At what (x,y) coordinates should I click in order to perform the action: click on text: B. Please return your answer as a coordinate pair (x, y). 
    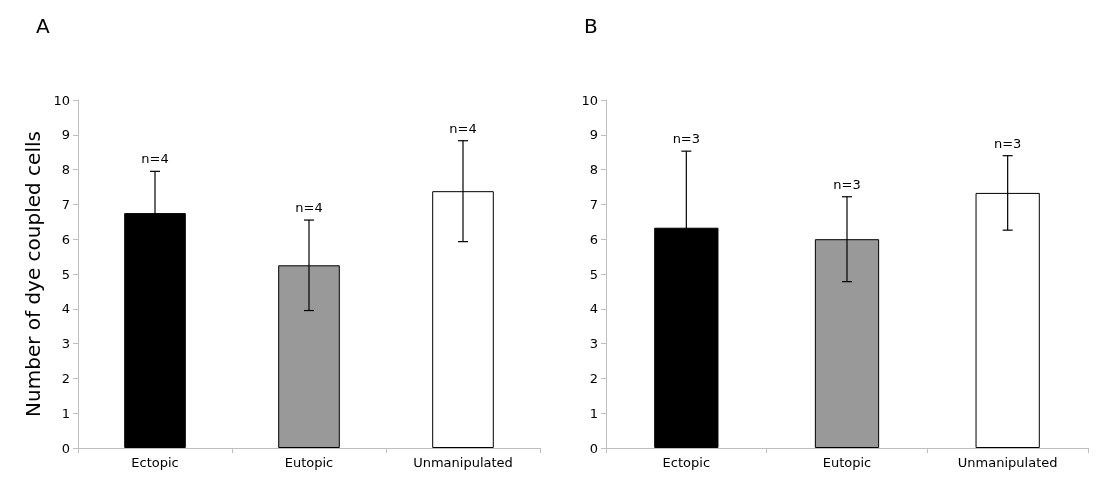
    Looking at the image, I should click on (591, 26).